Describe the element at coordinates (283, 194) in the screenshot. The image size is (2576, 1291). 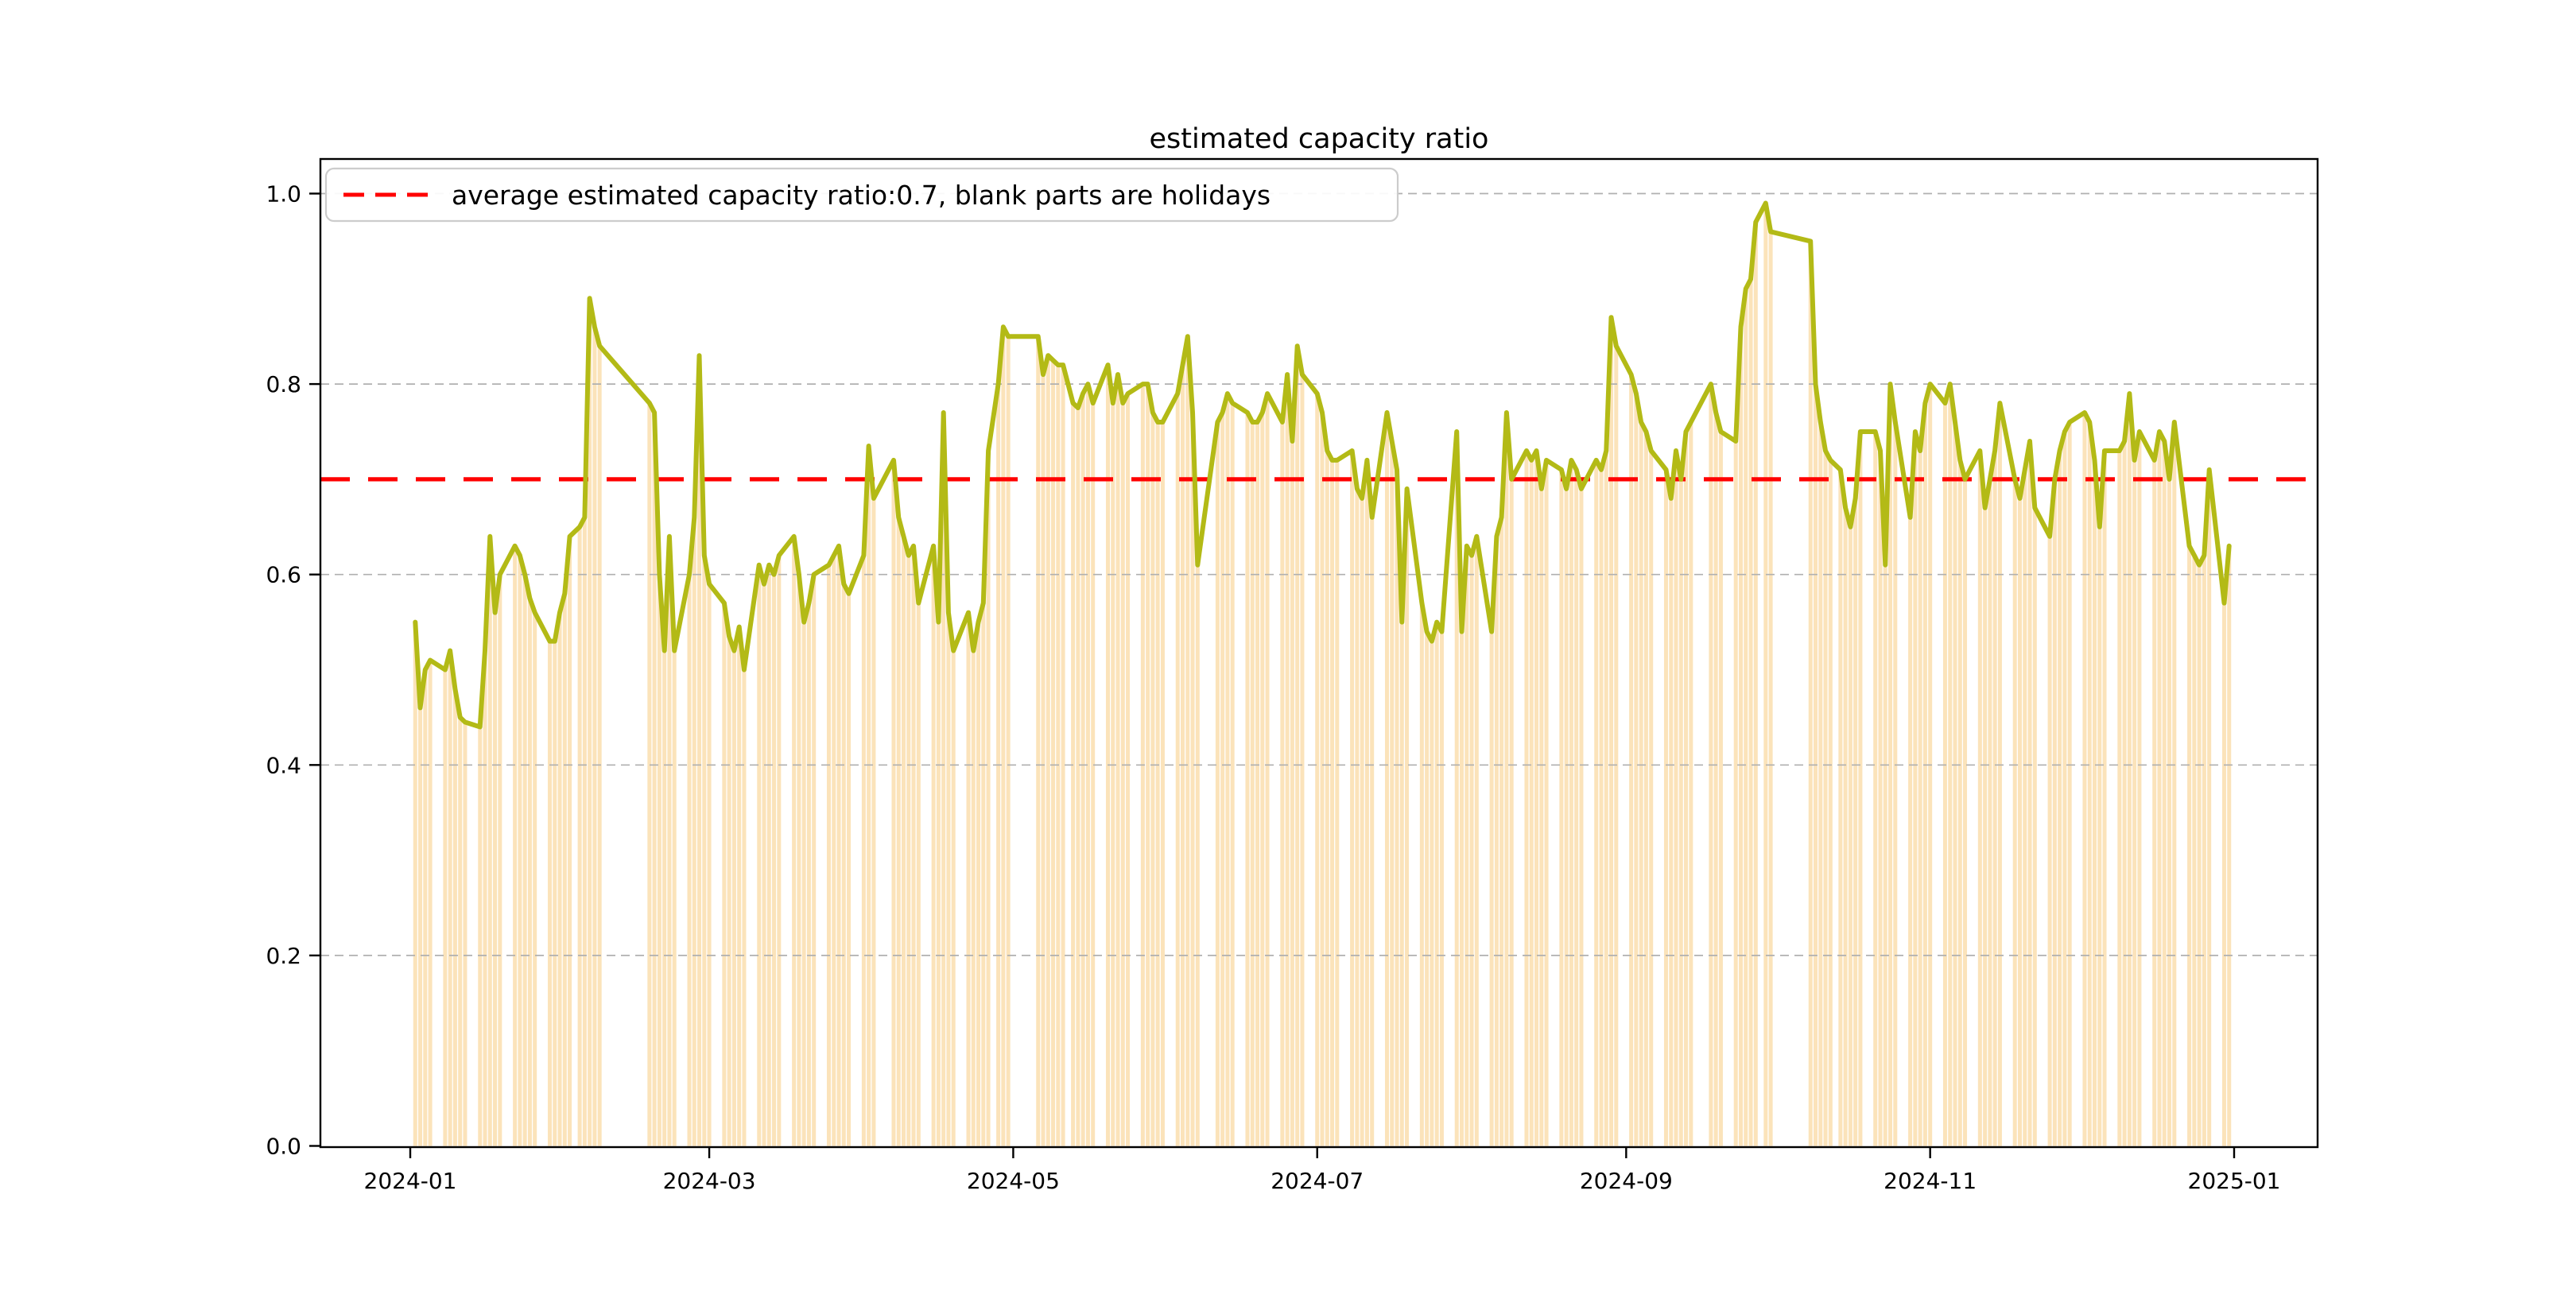
I see `y-tick-label-1.0: 1.0` at that location.